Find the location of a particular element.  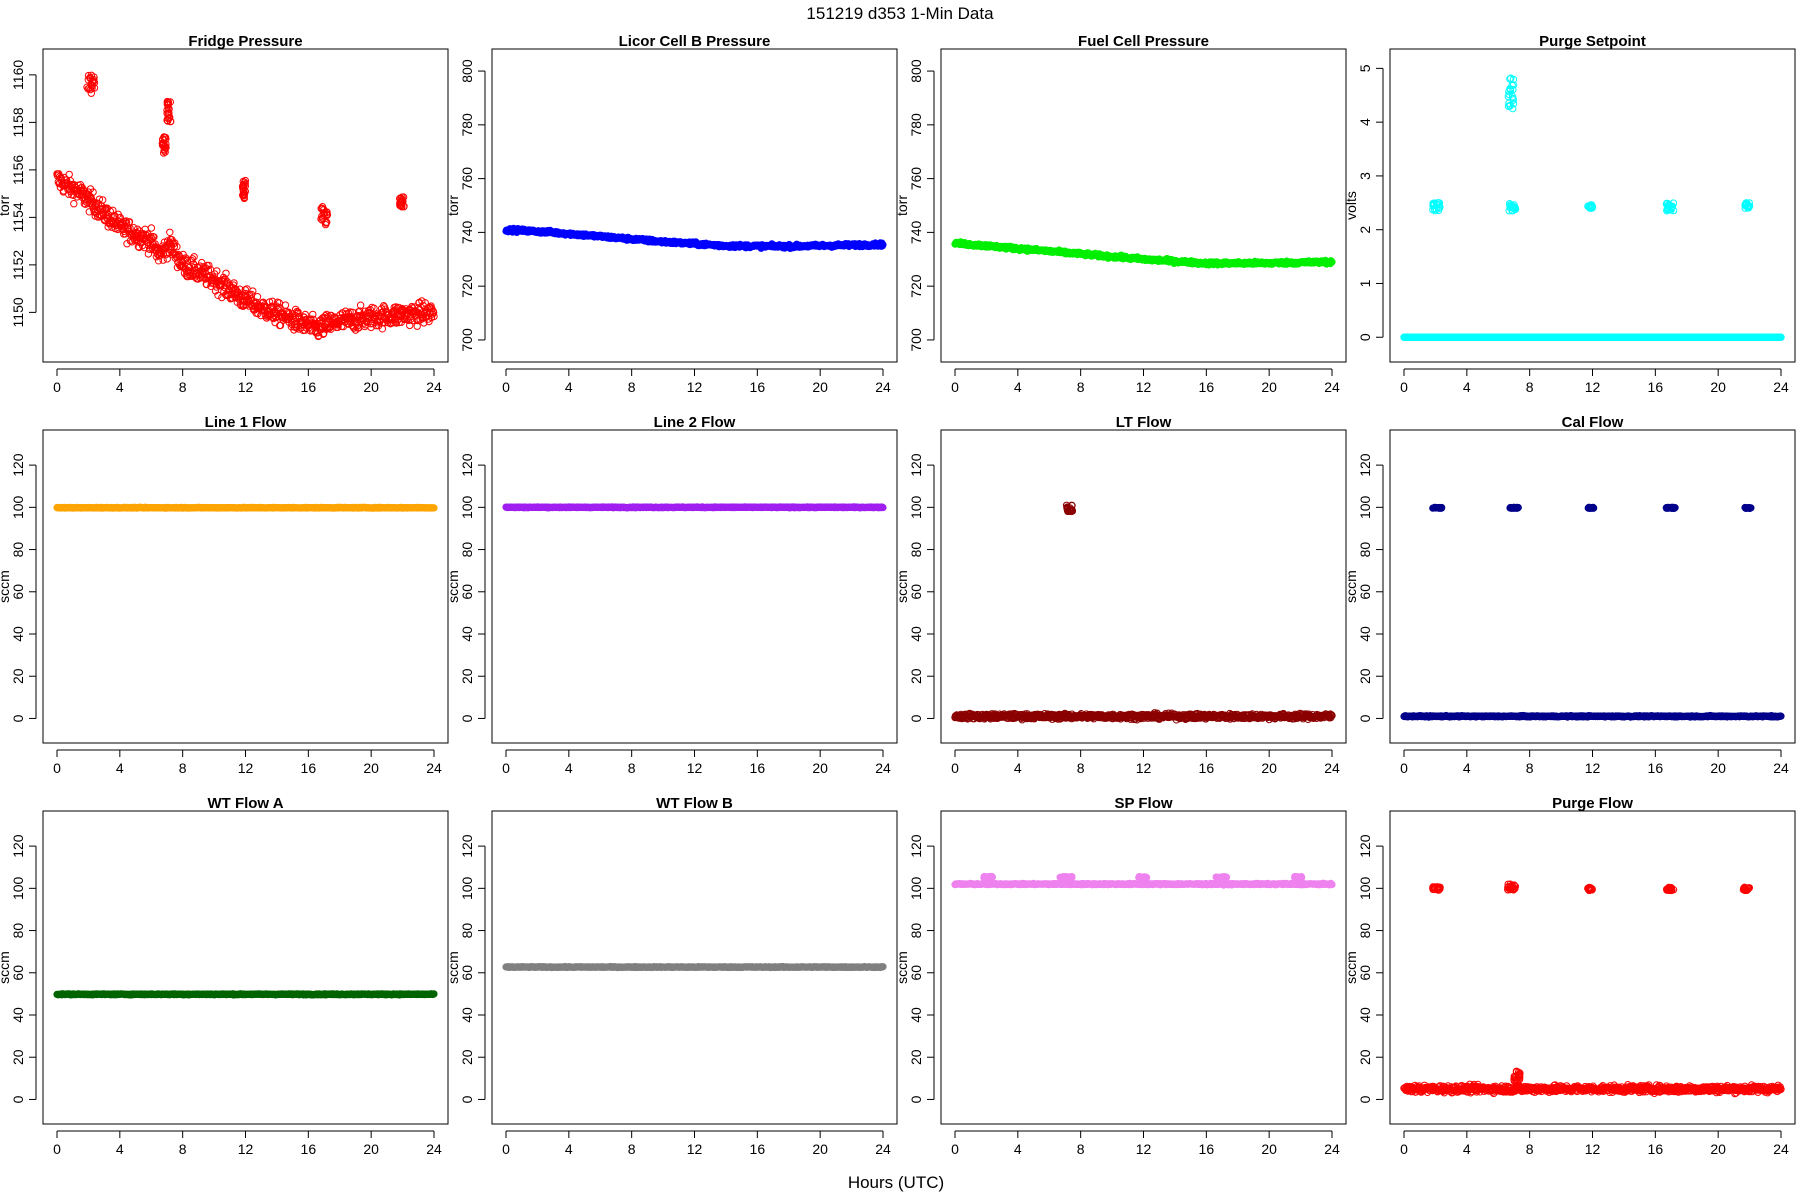

y-tick-label: 740 is located at coordinates (916, 232).